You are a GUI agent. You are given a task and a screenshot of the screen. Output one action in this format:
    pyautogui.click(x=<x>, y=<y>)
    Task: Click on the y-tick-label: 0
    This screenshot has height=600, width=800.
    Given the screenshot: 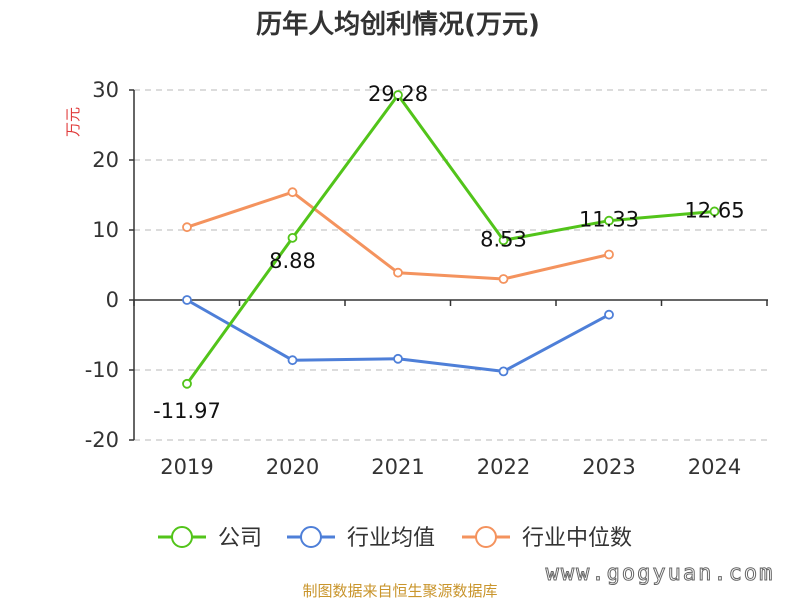 What is the action you would take?
    pyautogui.click(x=112, y=300)
    